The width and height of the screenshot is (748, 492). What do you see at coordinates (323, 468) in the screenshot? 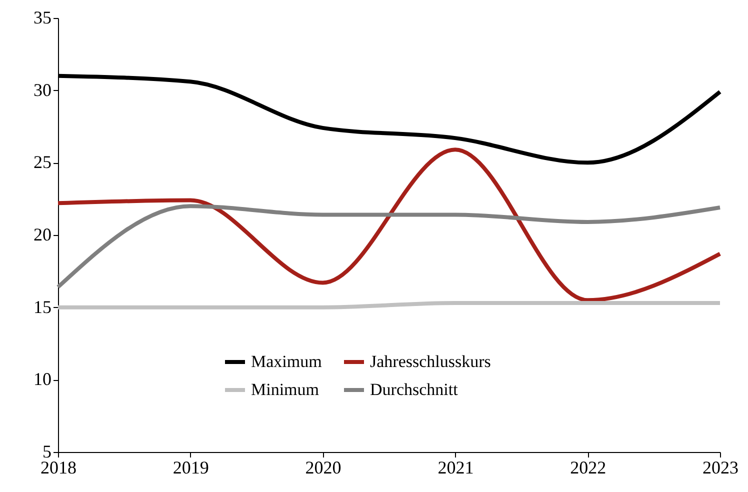
I see `x-tick-label: 2020` at bounding box center [323, 468].